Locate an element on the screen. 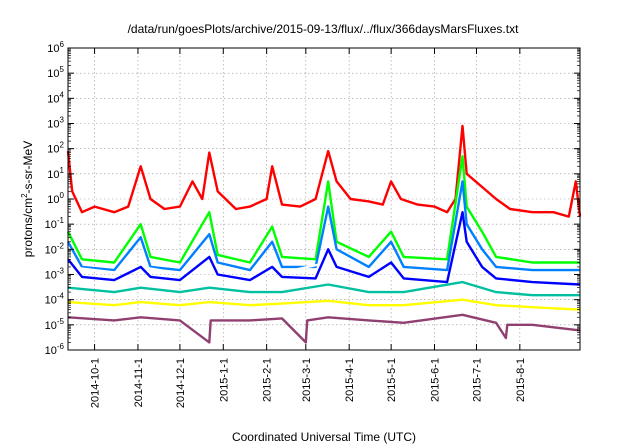 This screenshot has height=448, width=640. y-tick-exponent: 0 is located at coordinates (62, 195).